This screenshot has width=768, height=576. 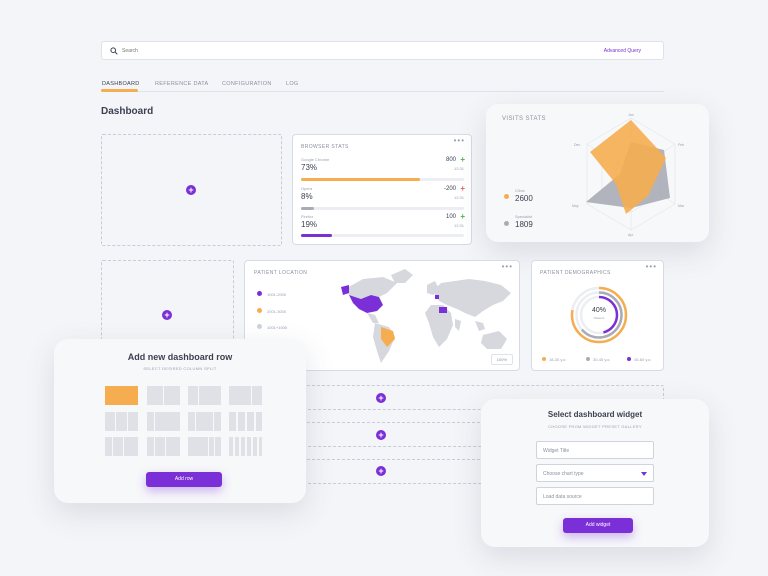 I want to click on tab-log: LOG, so click(x=292, y=84).